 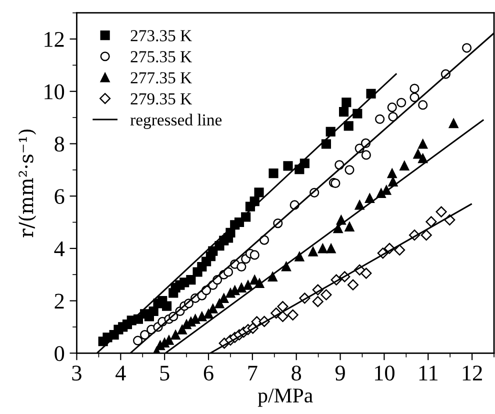 I want to click on y-tick-label: 4, so click(x=59, y=249).